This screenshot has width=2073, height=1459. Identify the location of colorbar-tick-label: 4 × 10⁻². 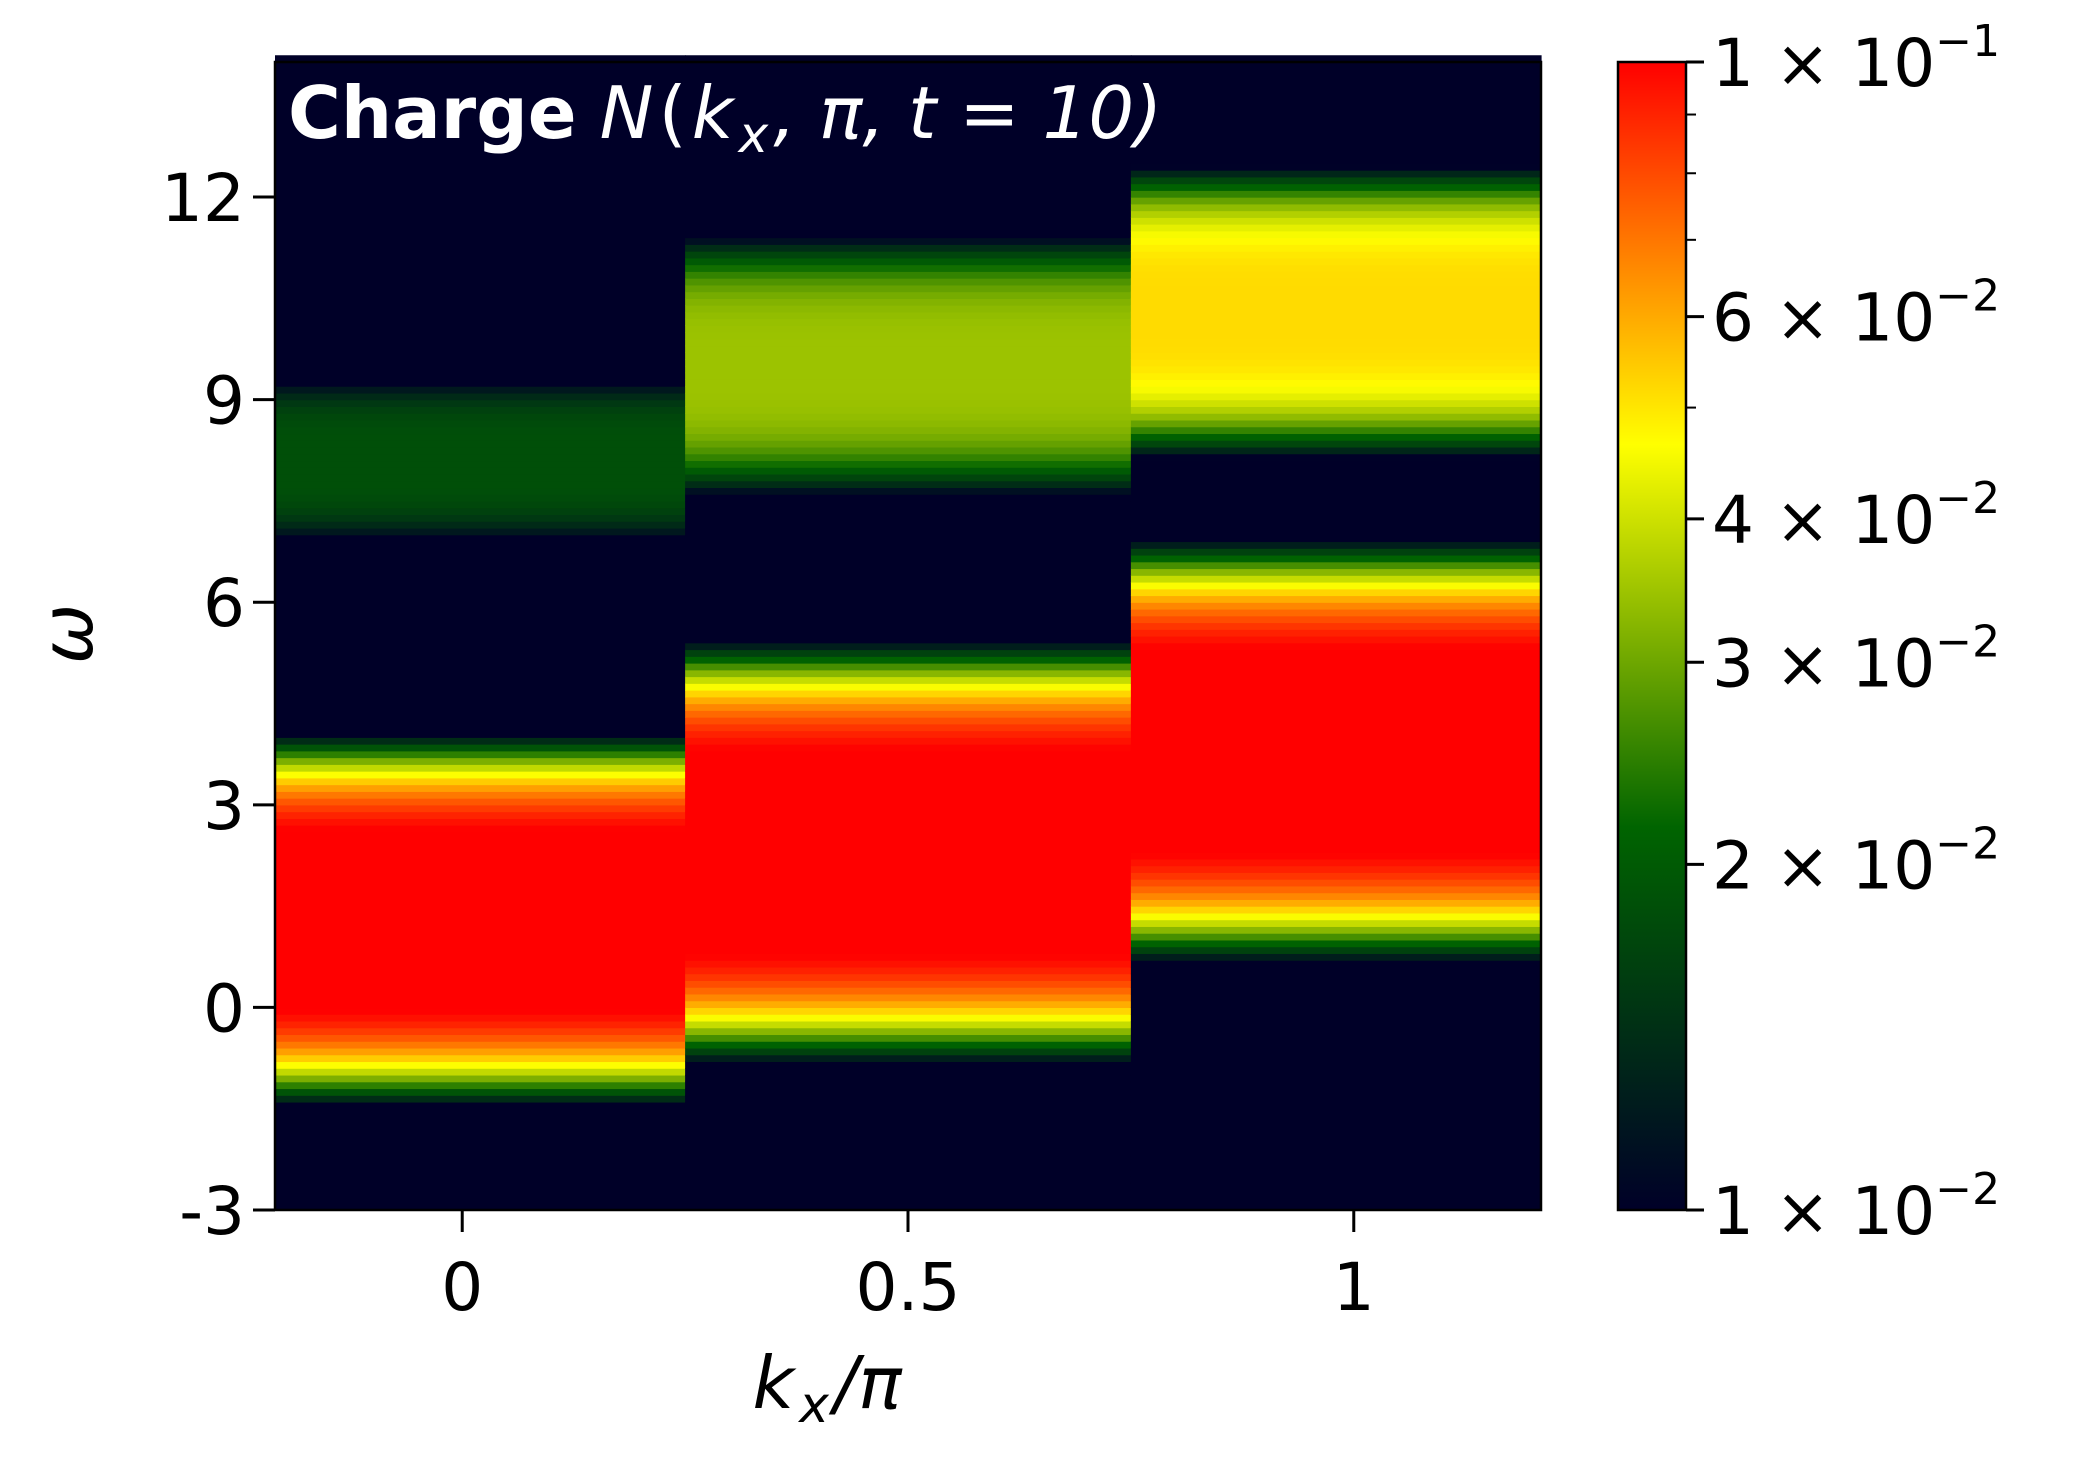
(1856, 516).